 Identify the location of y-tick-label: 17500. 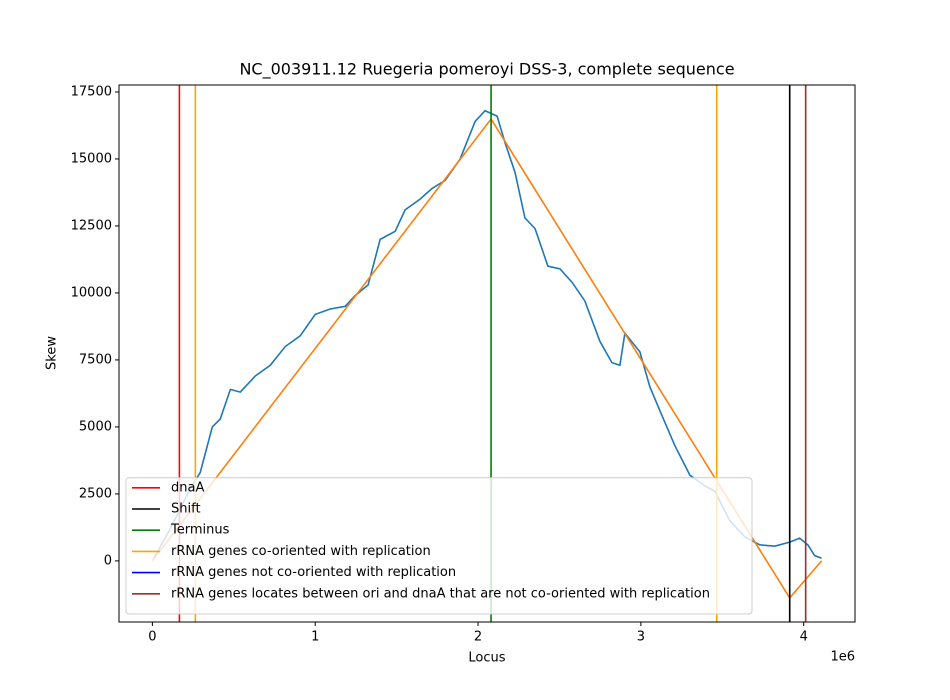
(91, 91).